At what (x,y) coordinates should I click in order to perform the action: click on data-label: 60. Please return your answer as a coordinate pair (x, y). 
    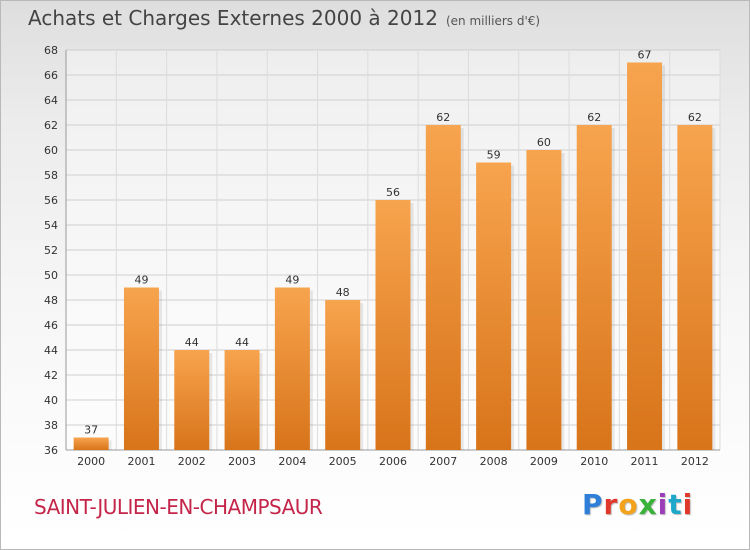
    Looking at the image, I should click on (544, 142).